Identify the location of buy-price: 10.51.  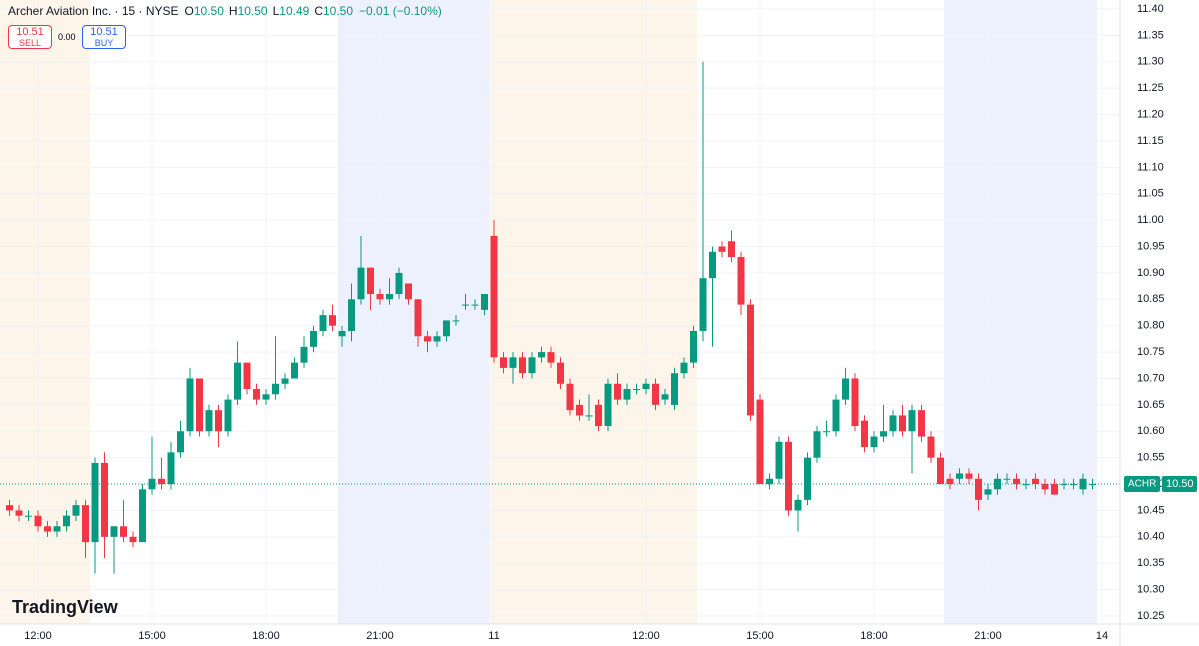
(104, 32).